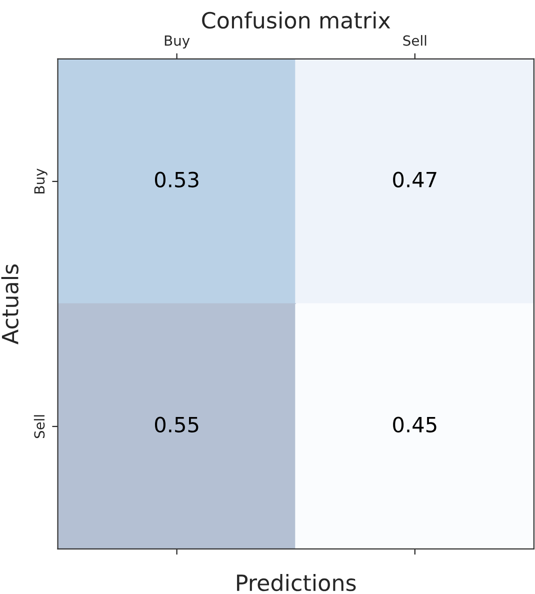 This screenshot has width=535, height=594. What do you see at coordinates (176, 180) in the screenshot?
I see `data-label: 0.53` at bounding box center [176, 180].